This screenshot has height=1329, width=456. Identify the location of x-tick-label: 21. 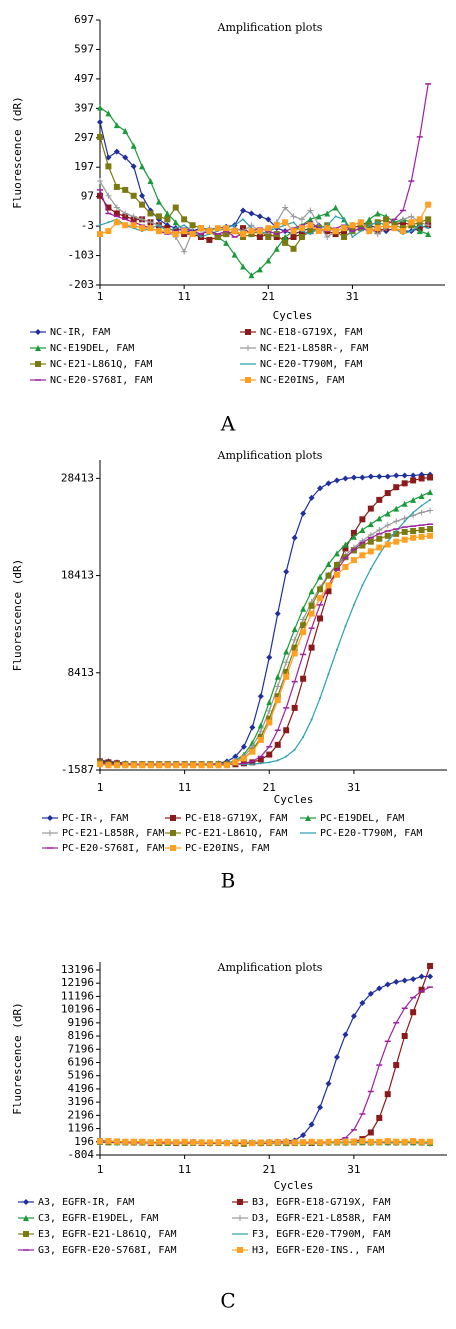
(269, 1169).